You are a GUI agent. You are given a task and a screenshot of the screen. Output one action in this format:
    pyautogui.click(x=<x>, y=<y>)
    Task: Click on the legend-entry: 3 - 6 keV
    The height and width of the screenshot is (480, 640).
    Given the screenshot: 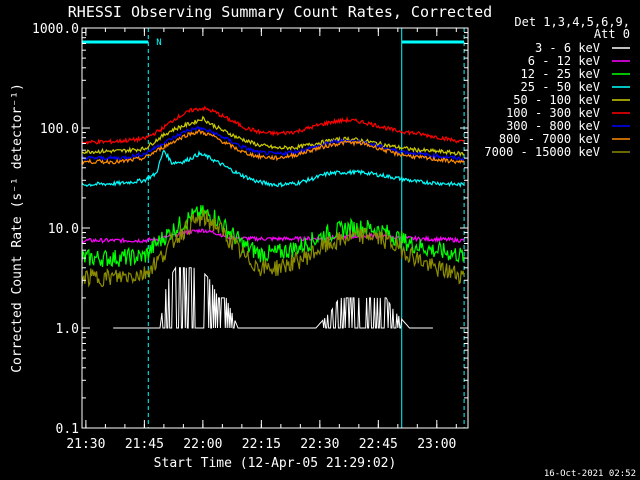 What is the action you would take?
    pyautogui.click(x=582, y=48)
    